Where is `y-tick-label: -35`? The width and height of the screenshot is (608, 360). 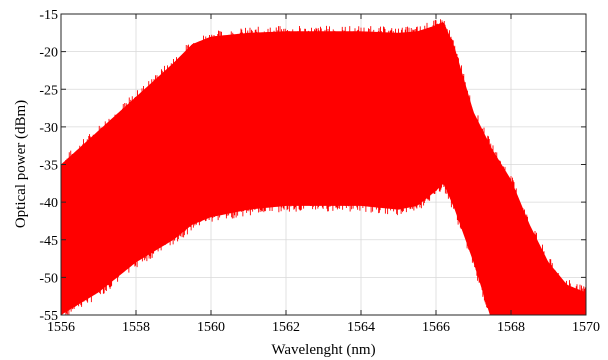 y-tick-label: -35 is located at coordinates (48, 166).